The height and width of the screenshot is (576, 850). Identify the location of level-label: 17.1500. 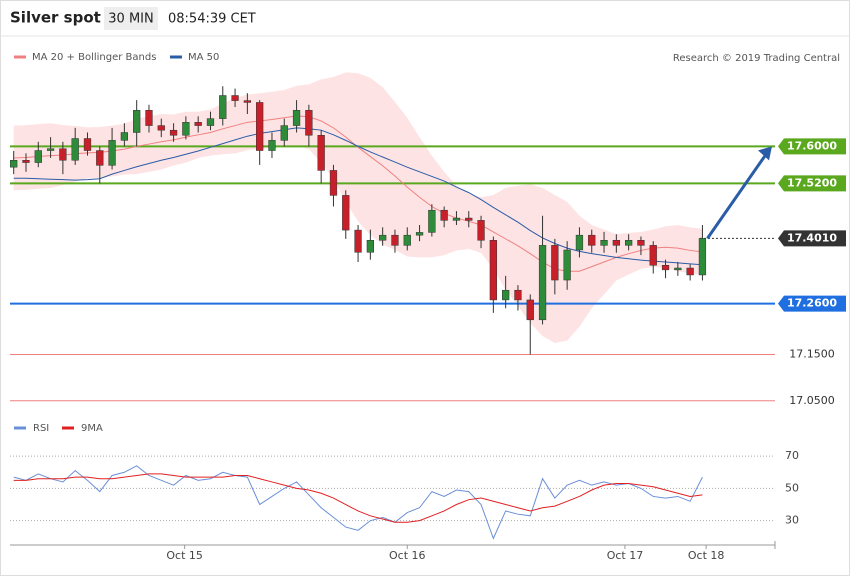
(812, 354).